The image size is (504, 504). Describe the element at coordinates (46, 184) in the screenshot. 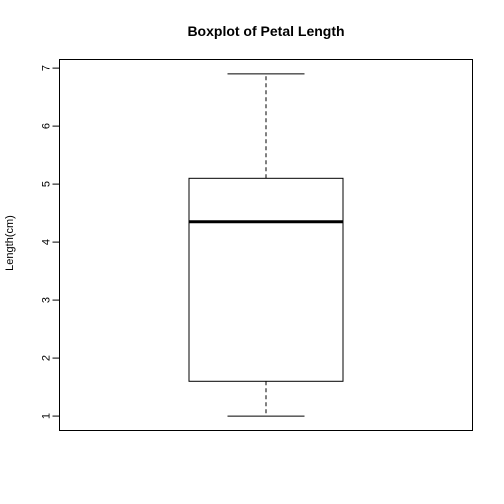

I see `y-tick-label-5: 5` at that location.